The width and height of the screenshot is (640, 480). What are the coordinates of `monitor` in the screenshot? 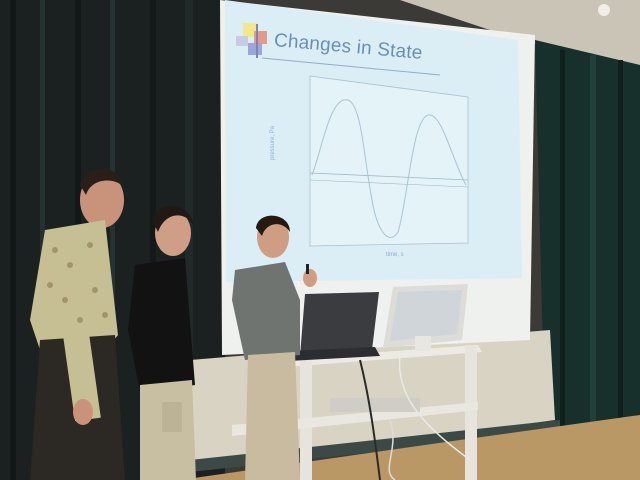 It's located at (425, 317).